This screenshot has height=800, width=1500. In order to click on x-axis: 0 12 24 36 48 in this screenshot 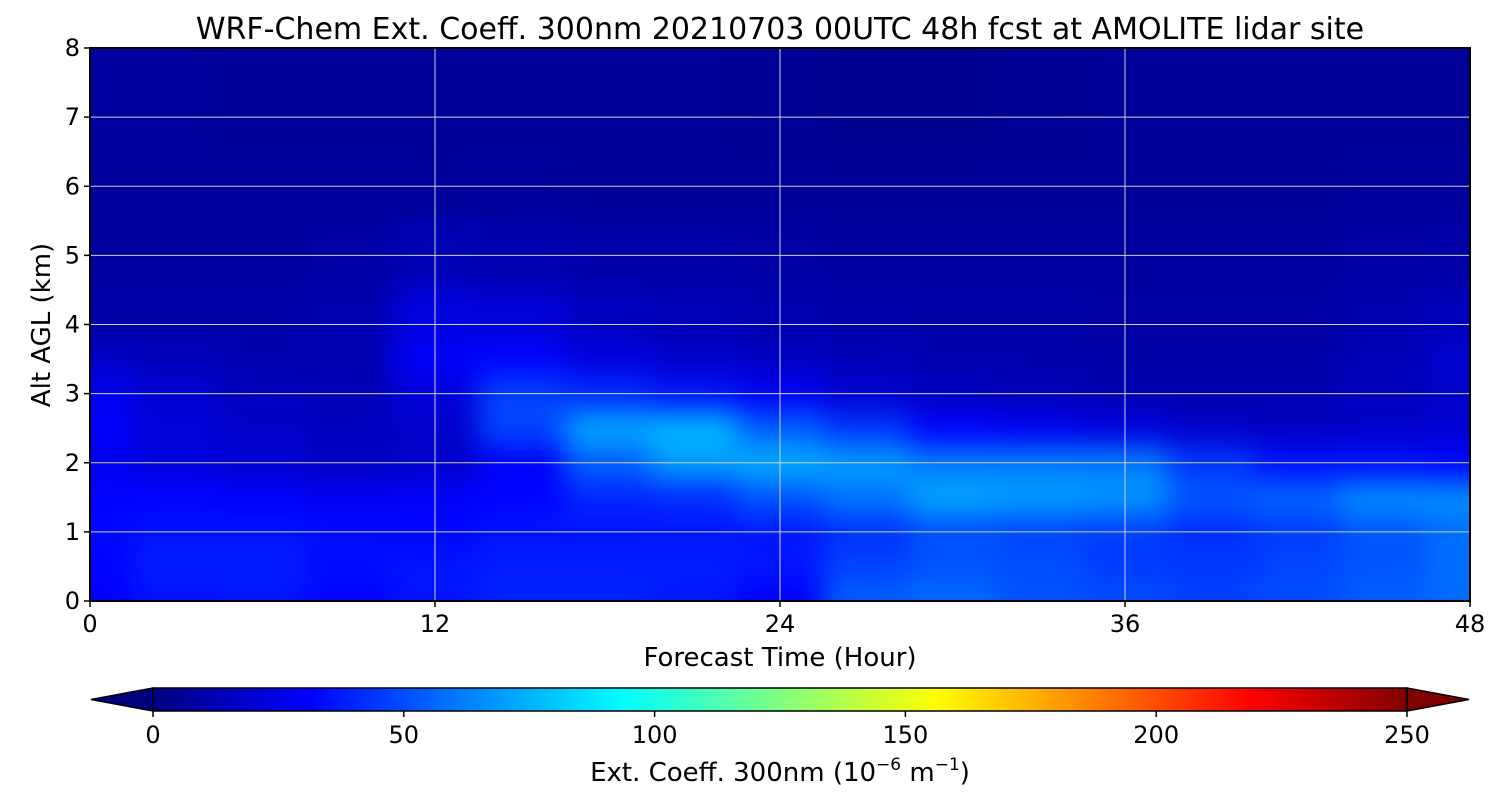, I will do `click(783, 619)`.